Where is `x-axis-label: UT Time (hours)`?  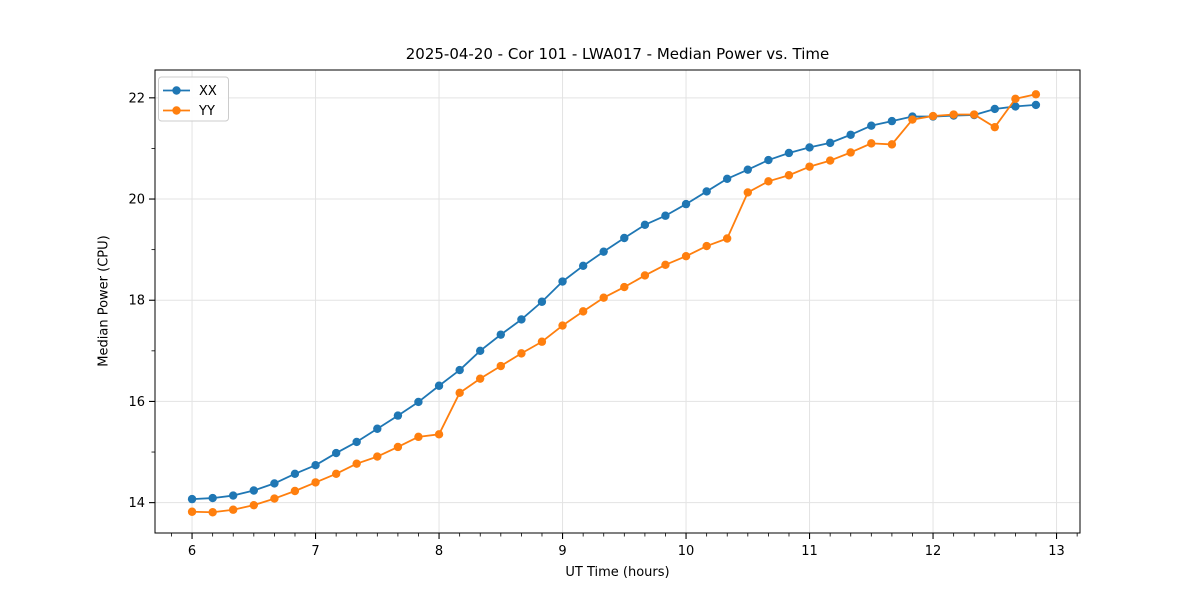 x-axis-label: UT Time (hours) is located at coordinates (617, 572).